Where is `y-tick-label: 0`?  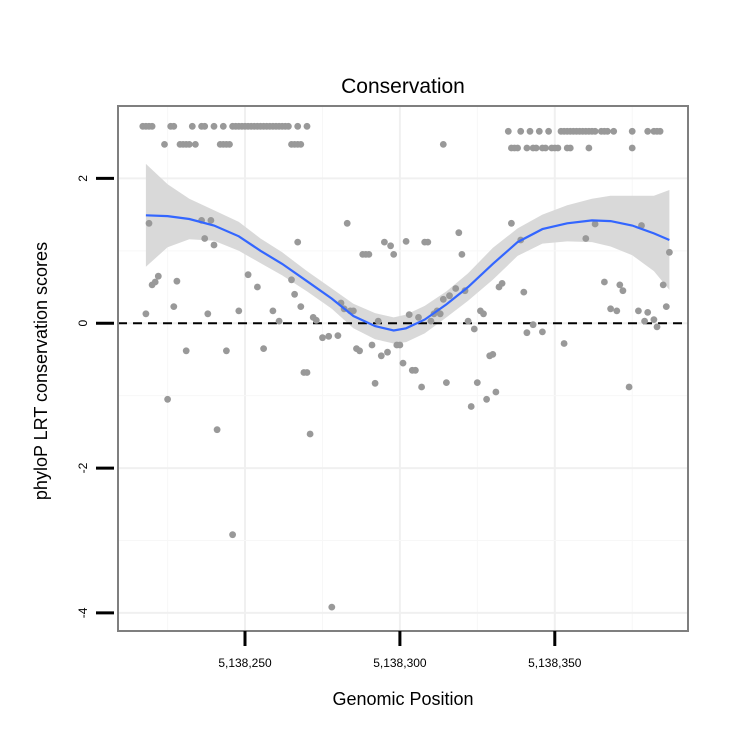 y-tick-label: 0 is located at coordinates (83, 323).